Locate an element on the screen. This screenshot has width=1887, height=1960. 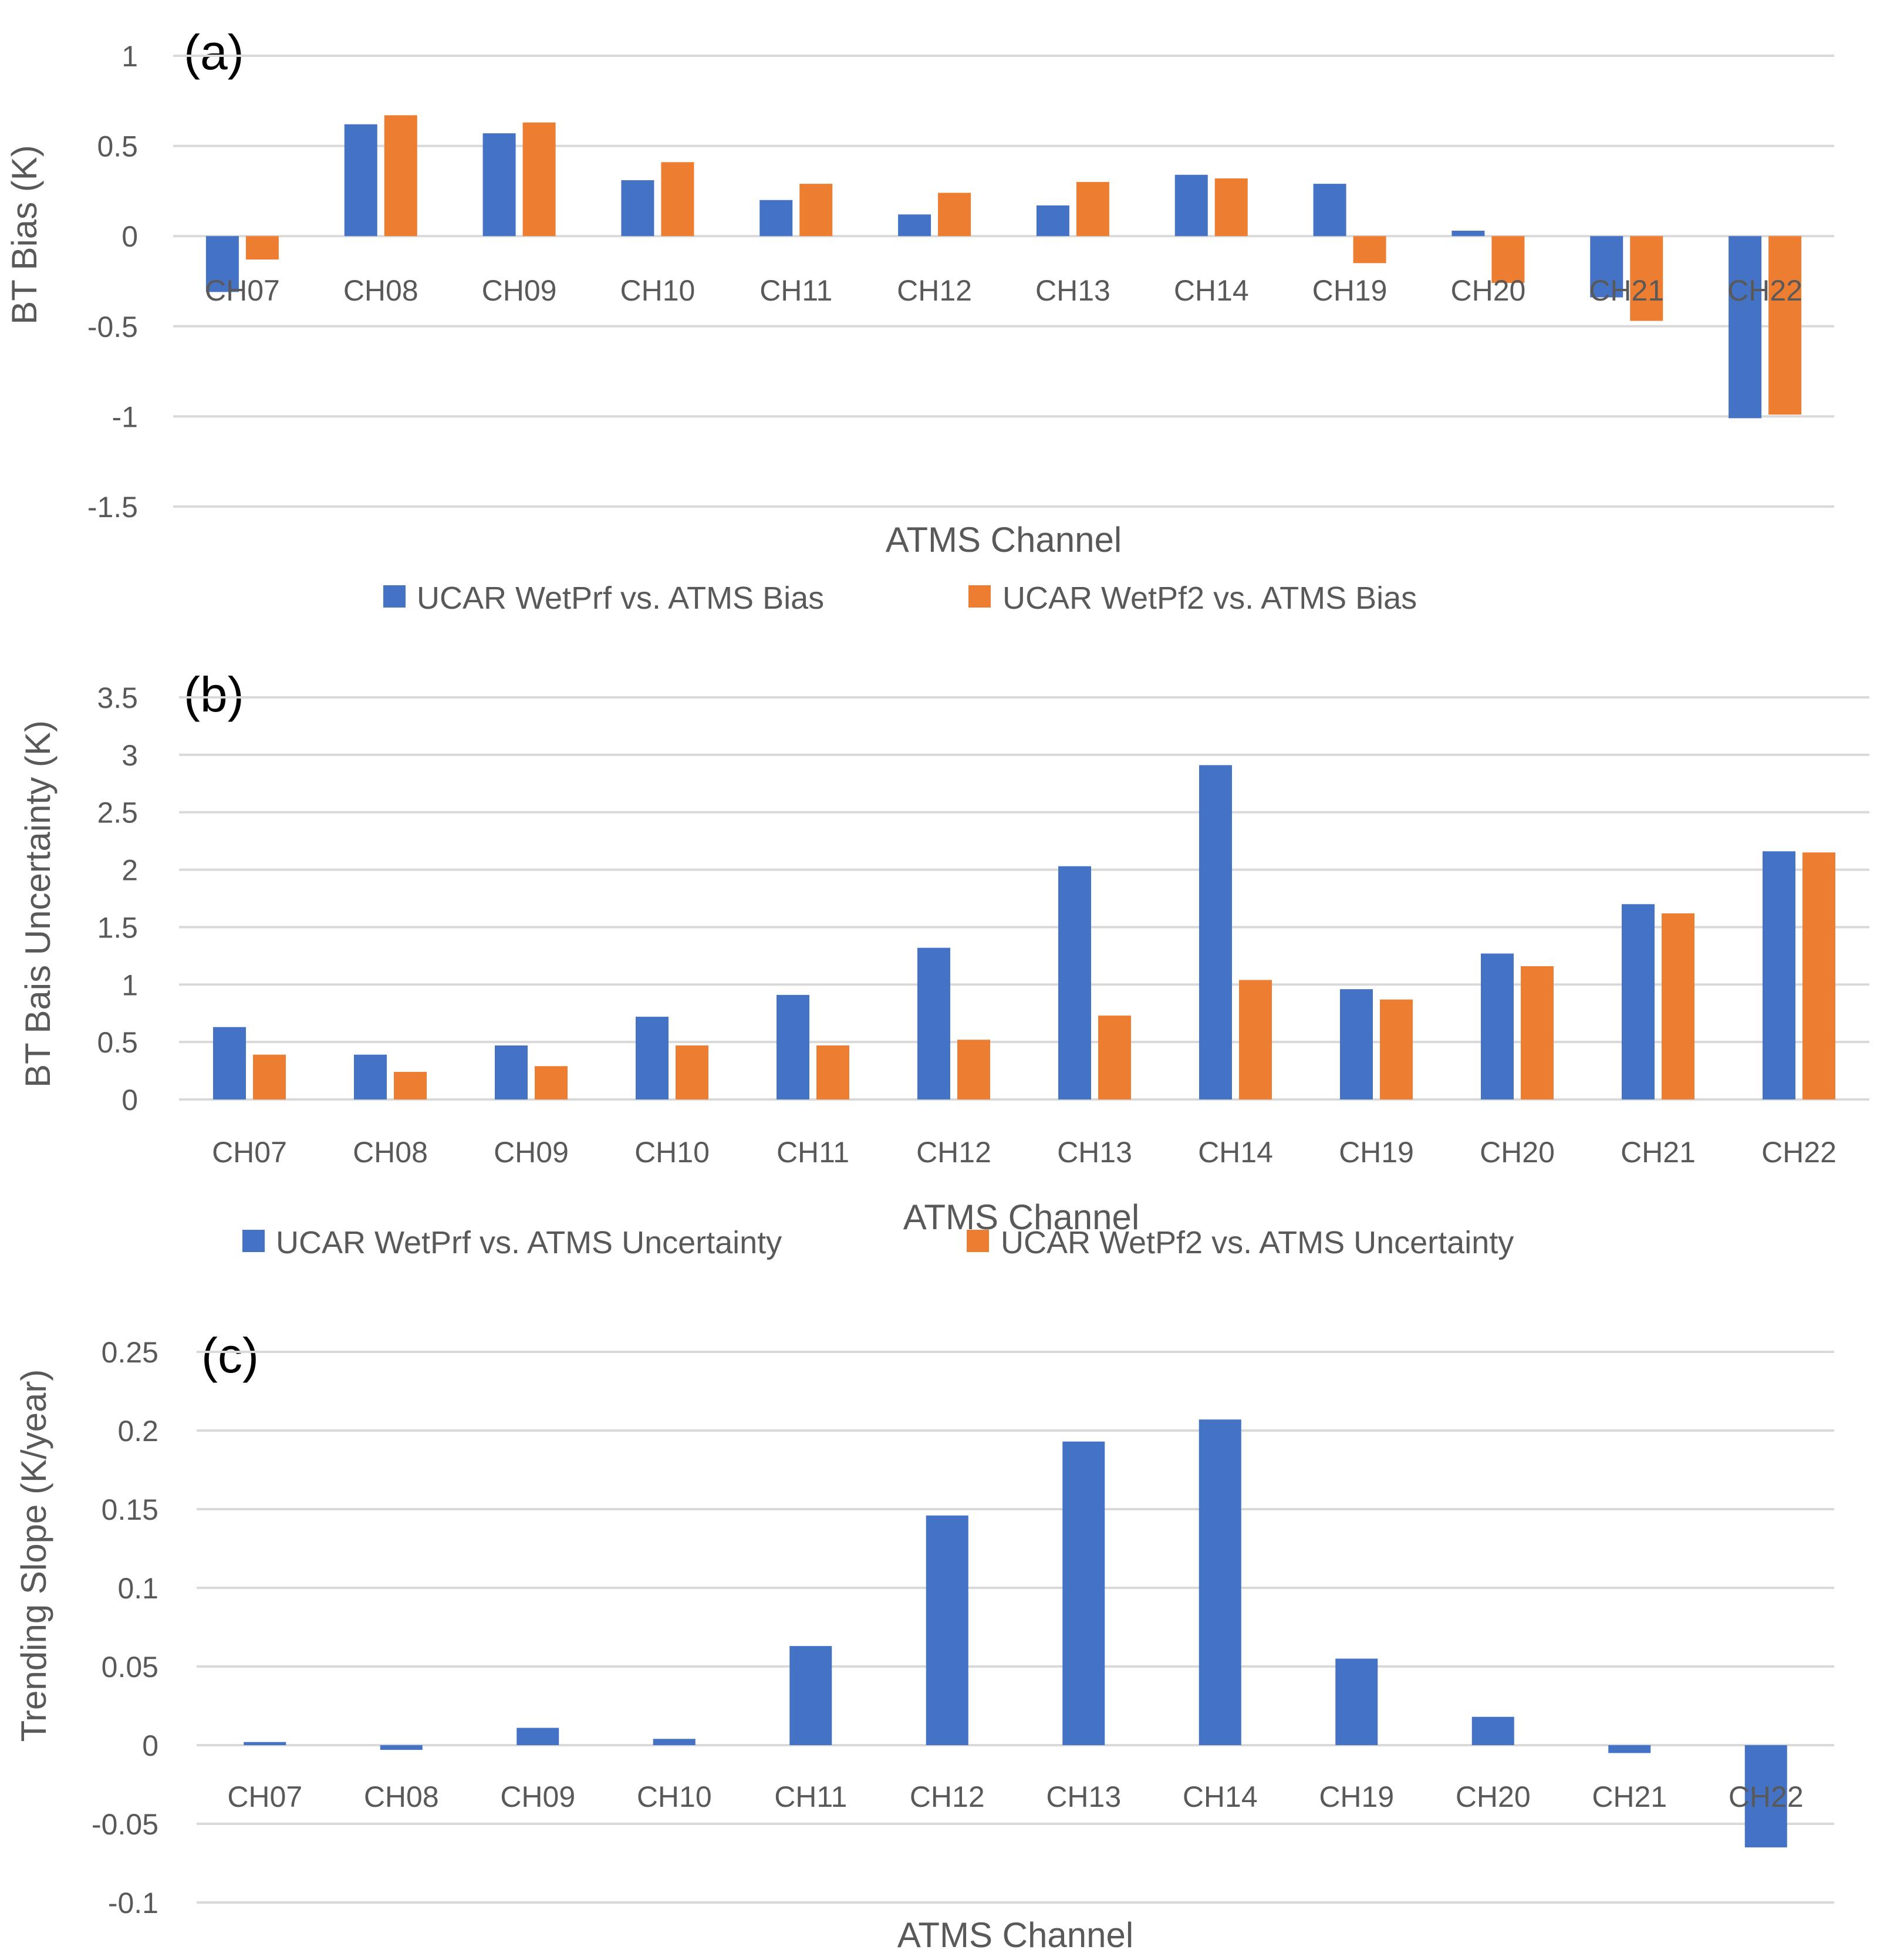
legend-label: UCAR WetPf2 vs. ATMS Uncertainty is located at coordinates (1257, 1242).